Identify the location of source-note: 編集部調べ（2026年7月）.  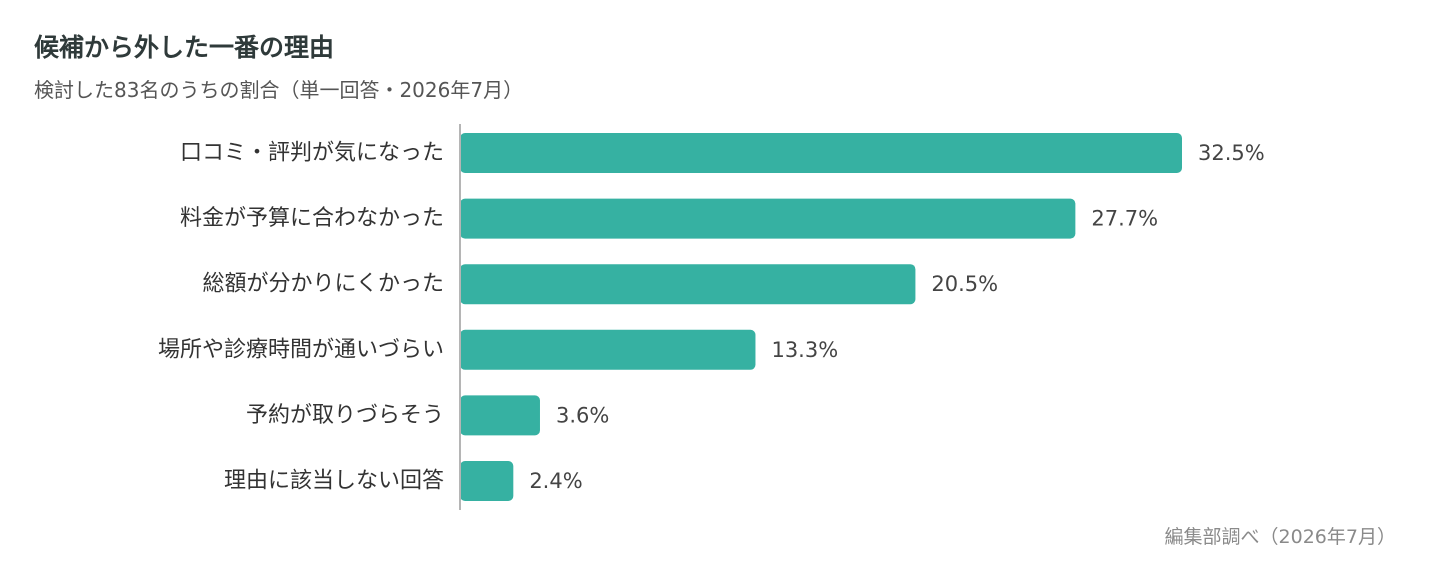
(1280, 537).